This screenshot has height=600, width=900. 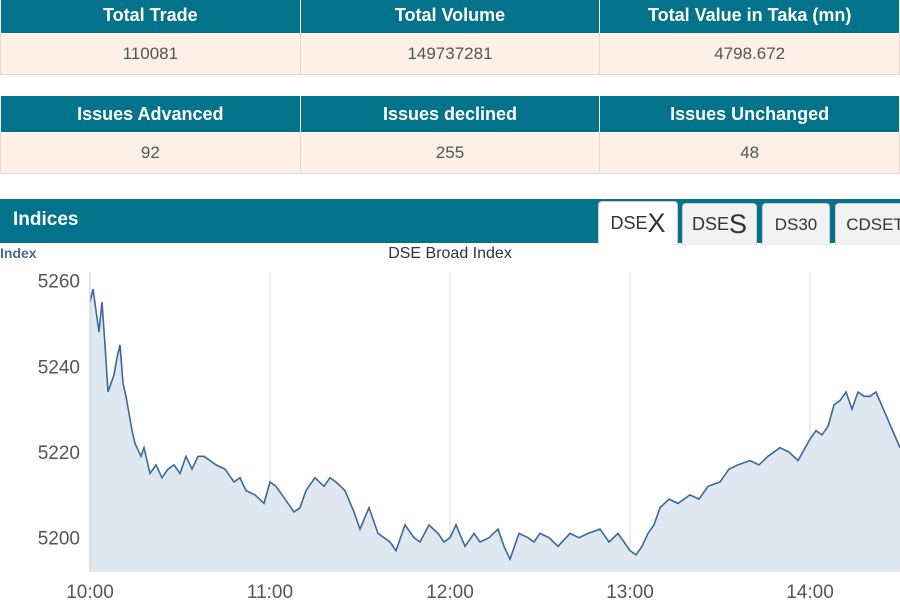 I want to click on value-total-trade: 110081, so click(x=150, y=54).